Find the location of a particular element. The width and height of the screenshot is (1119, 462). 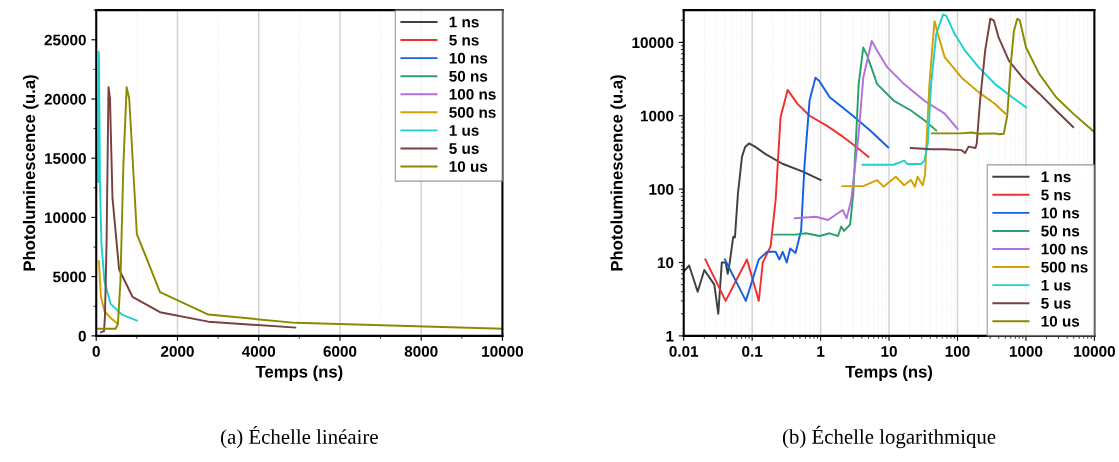

y-tick-label: 0 is located at coordinates (82, 336).